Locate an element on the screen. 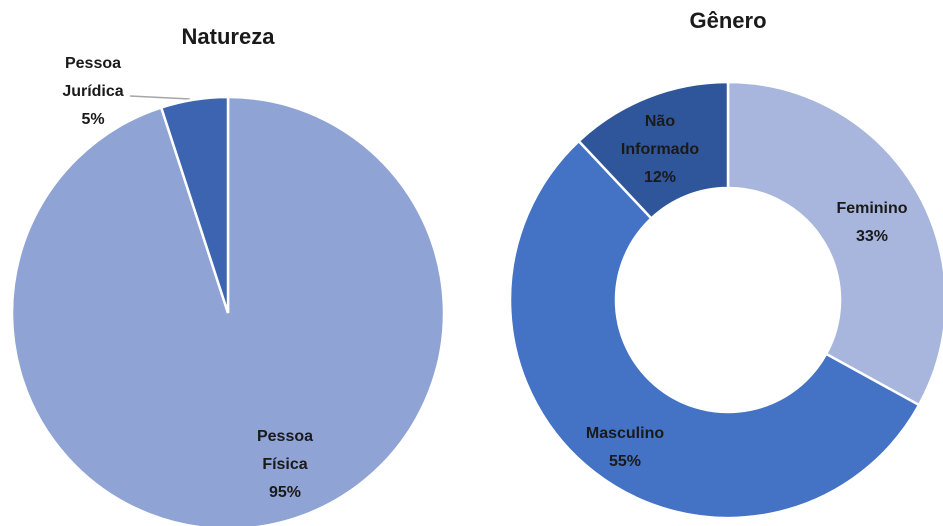 The width and height of the screenshot is (943, 526). slice-label: Pessoa Jurídica is located at coordinates (92, 77).